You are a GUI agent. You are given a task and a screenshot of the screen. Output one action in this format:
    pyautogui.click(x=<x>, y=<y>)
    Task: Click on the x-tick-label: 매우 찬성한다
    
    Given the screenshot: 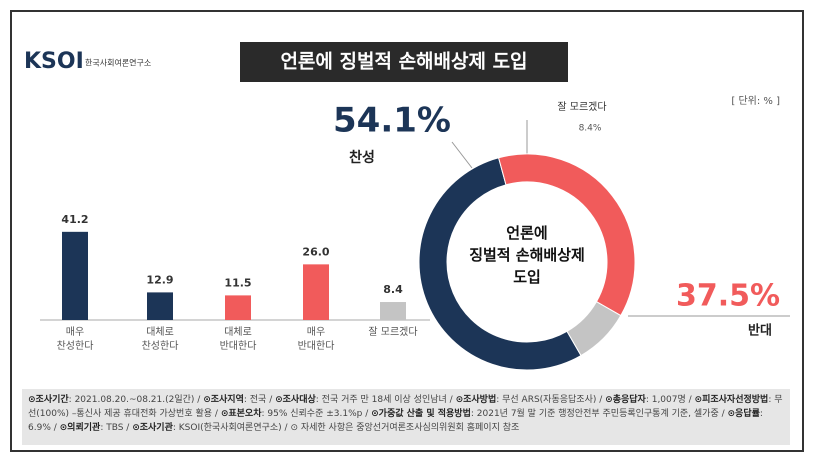 What is the action you would take?
    pyautogui.click(x=75, y=339)
    